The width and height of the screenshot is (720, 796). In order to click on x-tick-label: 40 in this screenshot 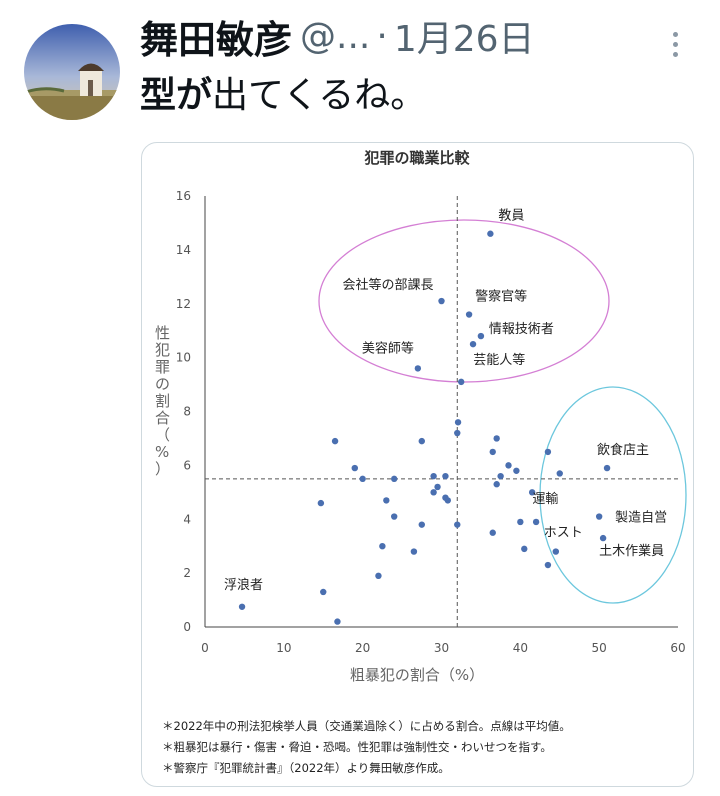, I will do `click(520, 648)`.